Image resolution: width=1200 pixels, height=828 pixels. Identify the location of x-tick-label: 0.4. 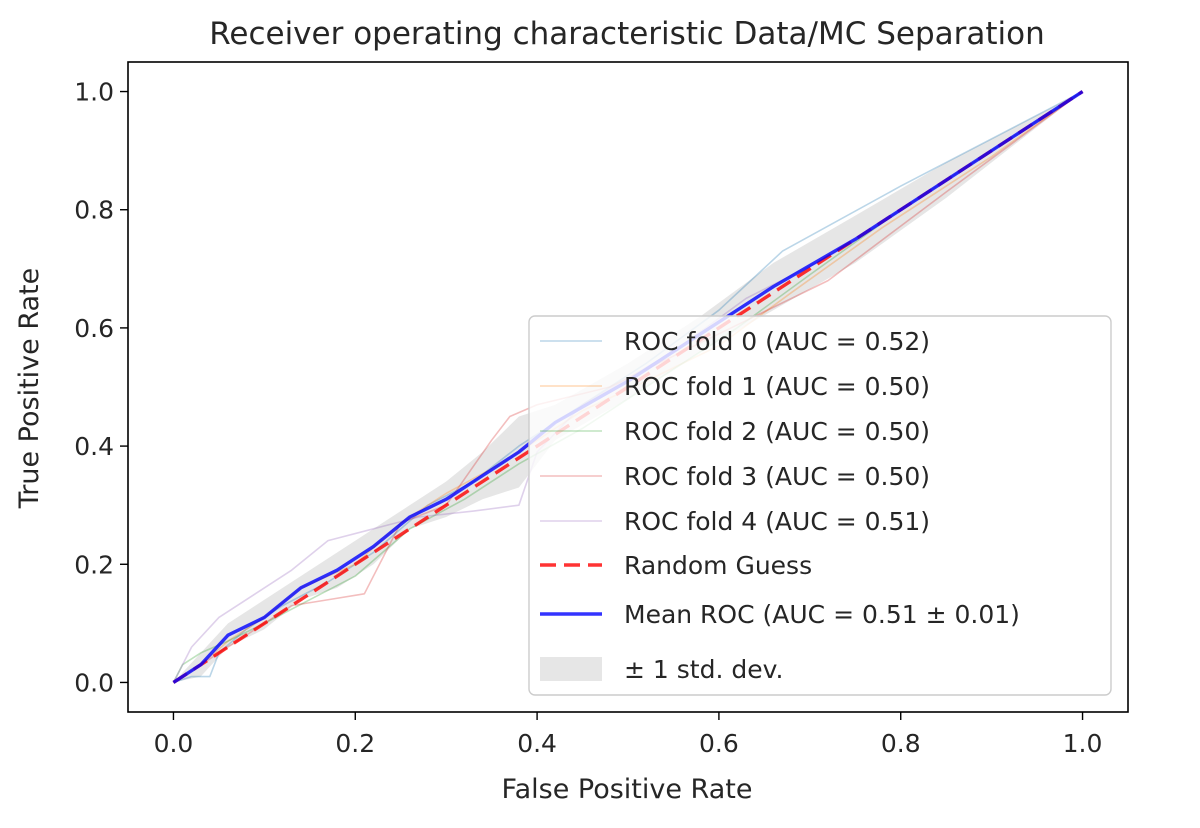
(537, 743).